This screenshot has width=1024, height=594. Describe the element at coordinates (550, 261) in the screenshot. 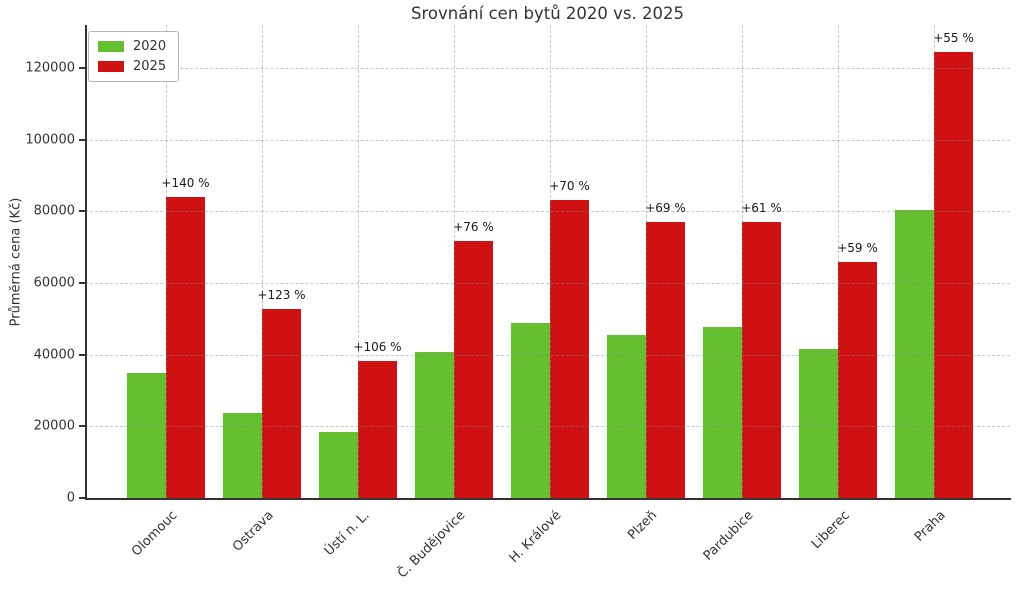

I see `v-gridline-h-kr-lov` at that location.